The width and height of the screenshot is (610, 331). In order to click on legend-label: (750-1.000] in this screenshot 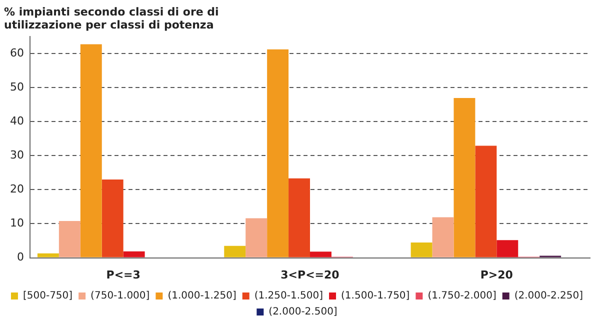, I will do `click(120, 296)`.